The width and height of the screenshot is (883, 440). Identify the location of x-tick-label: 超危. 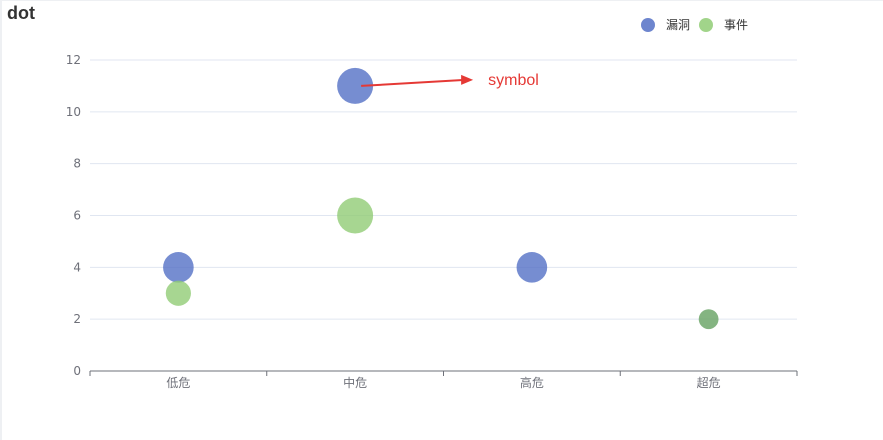
(709, 382).